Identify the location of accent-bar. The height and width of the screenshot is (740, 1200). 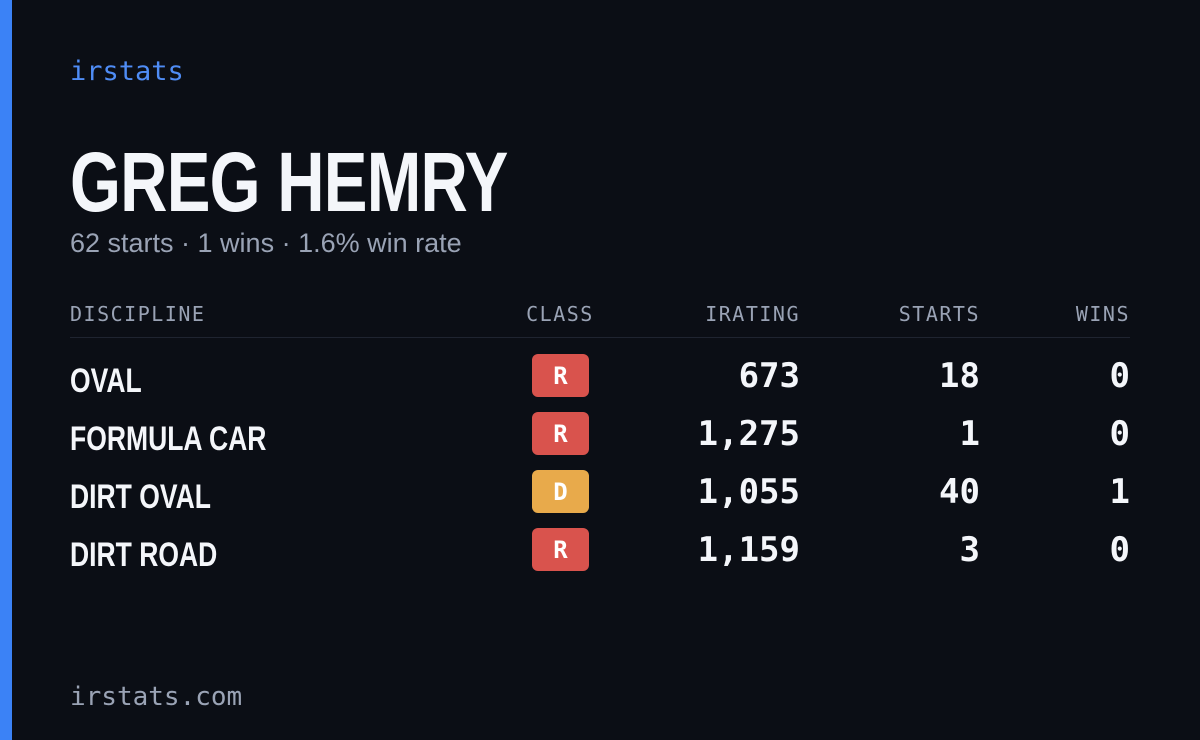
(6, 370).